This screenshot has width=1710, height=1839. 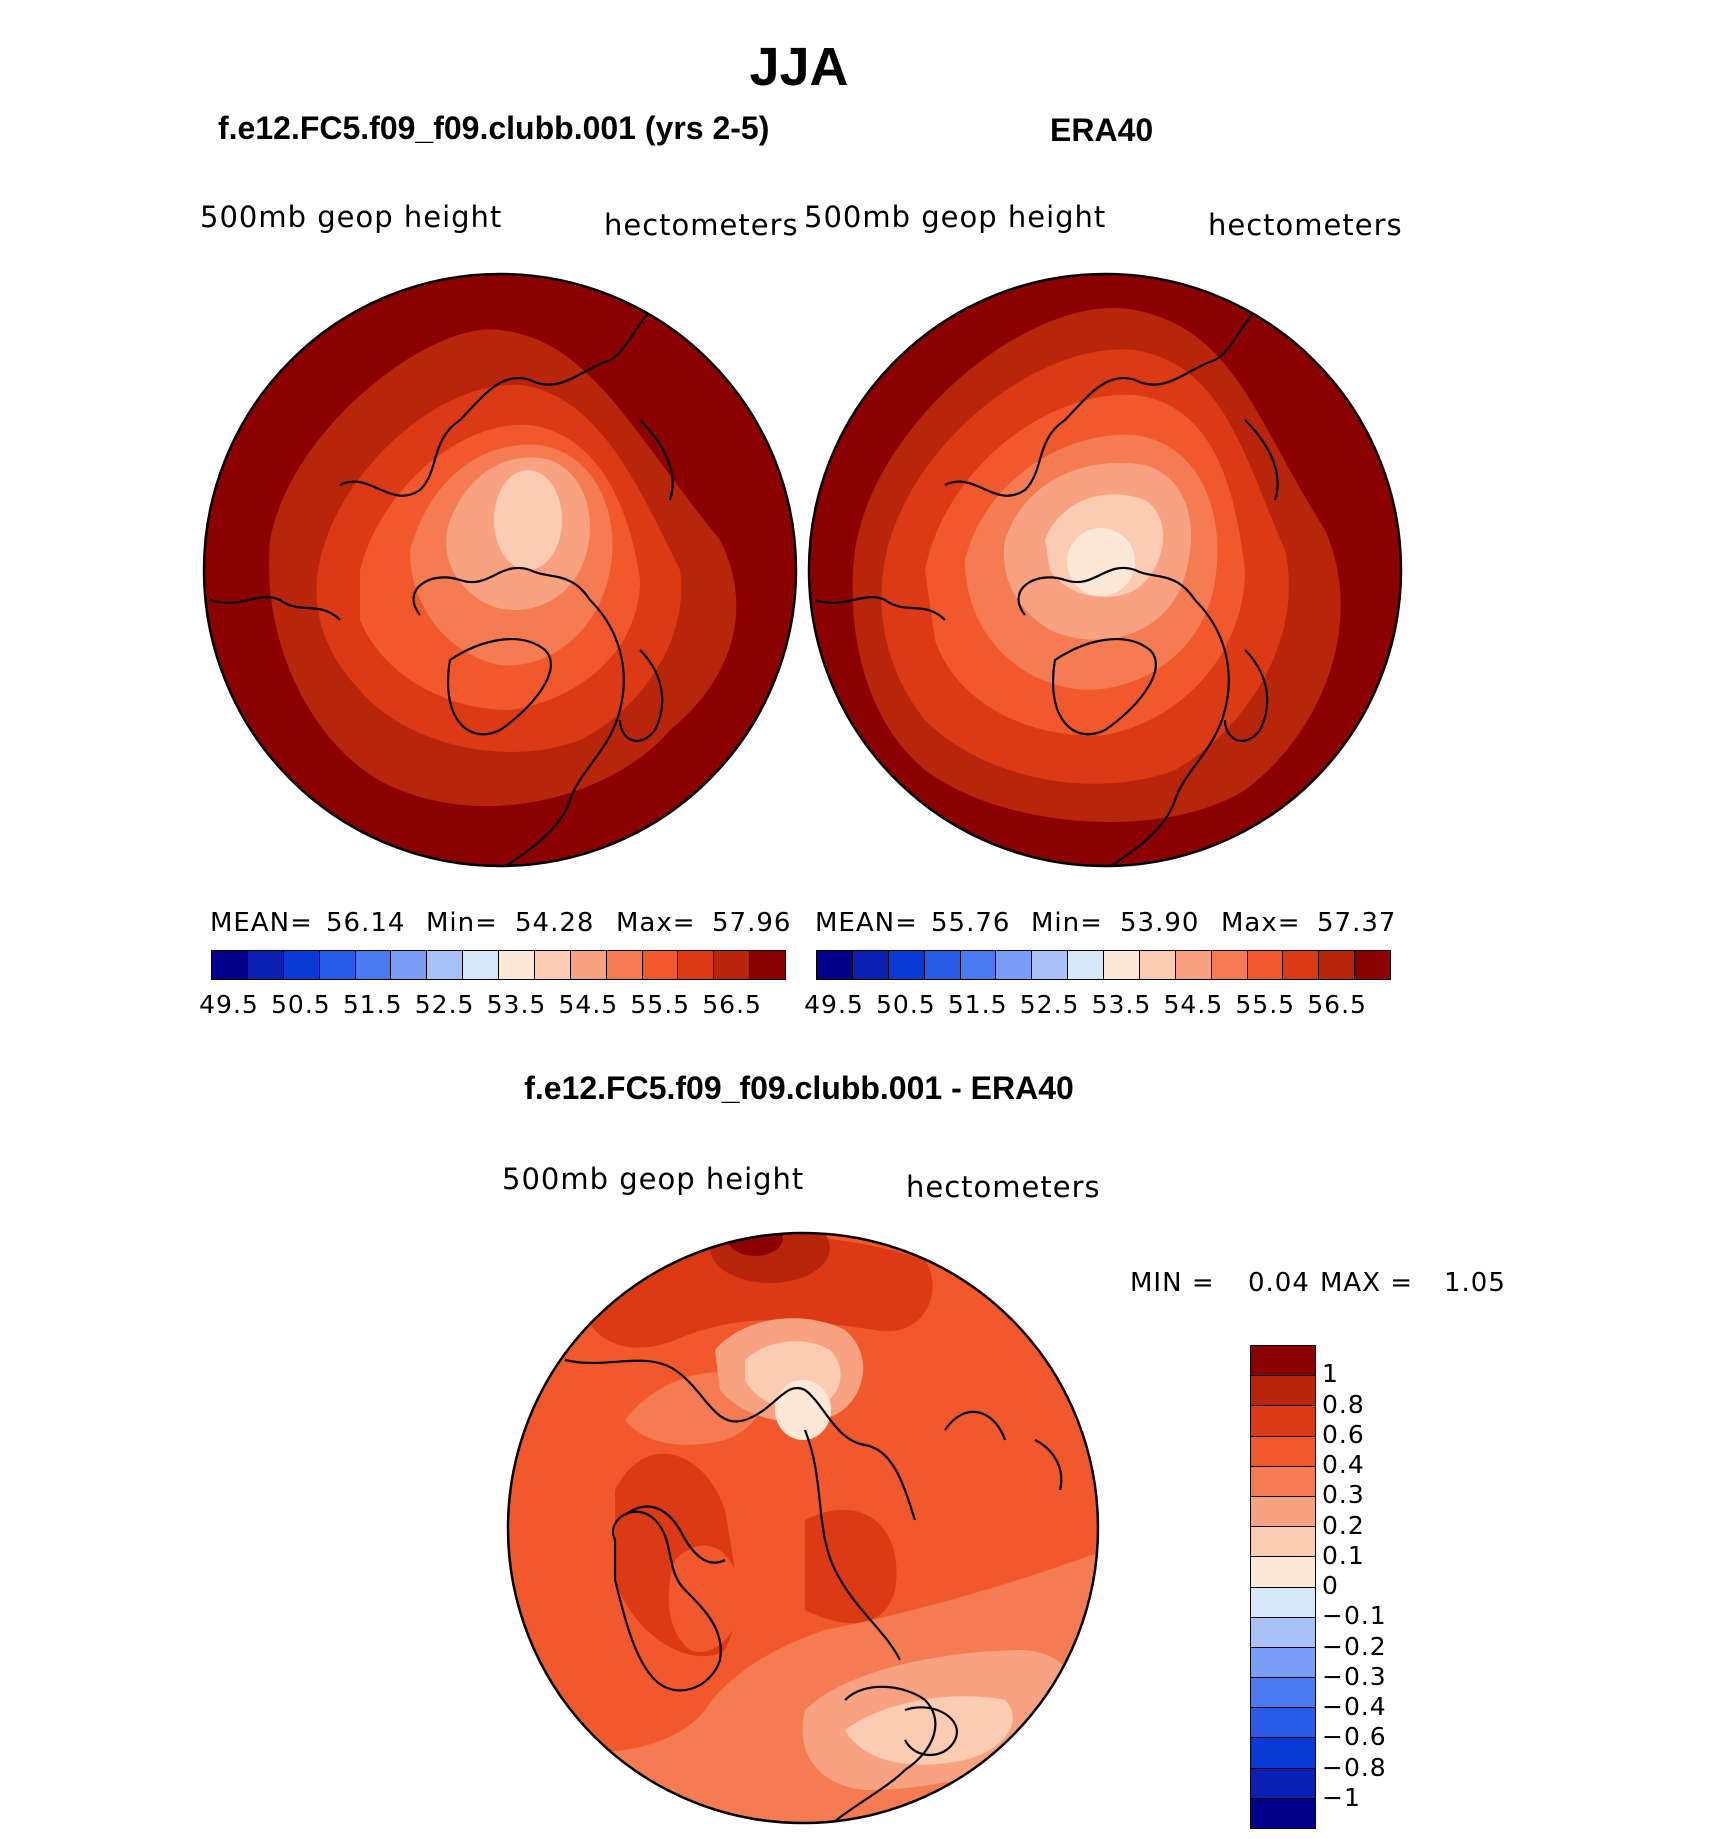 I want to click on right-colorbar-tick-label: 56.5, so click(x=1337, y=1004).